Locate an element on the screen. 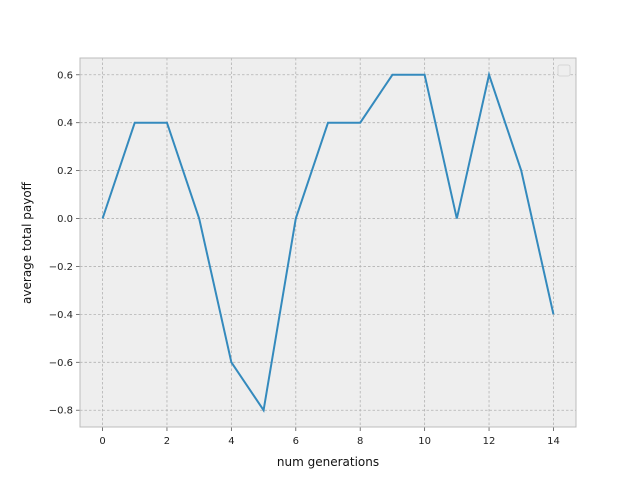 The image size is (640, 480). y-axis-label: average total payoff is located at coordinates (27, 242).